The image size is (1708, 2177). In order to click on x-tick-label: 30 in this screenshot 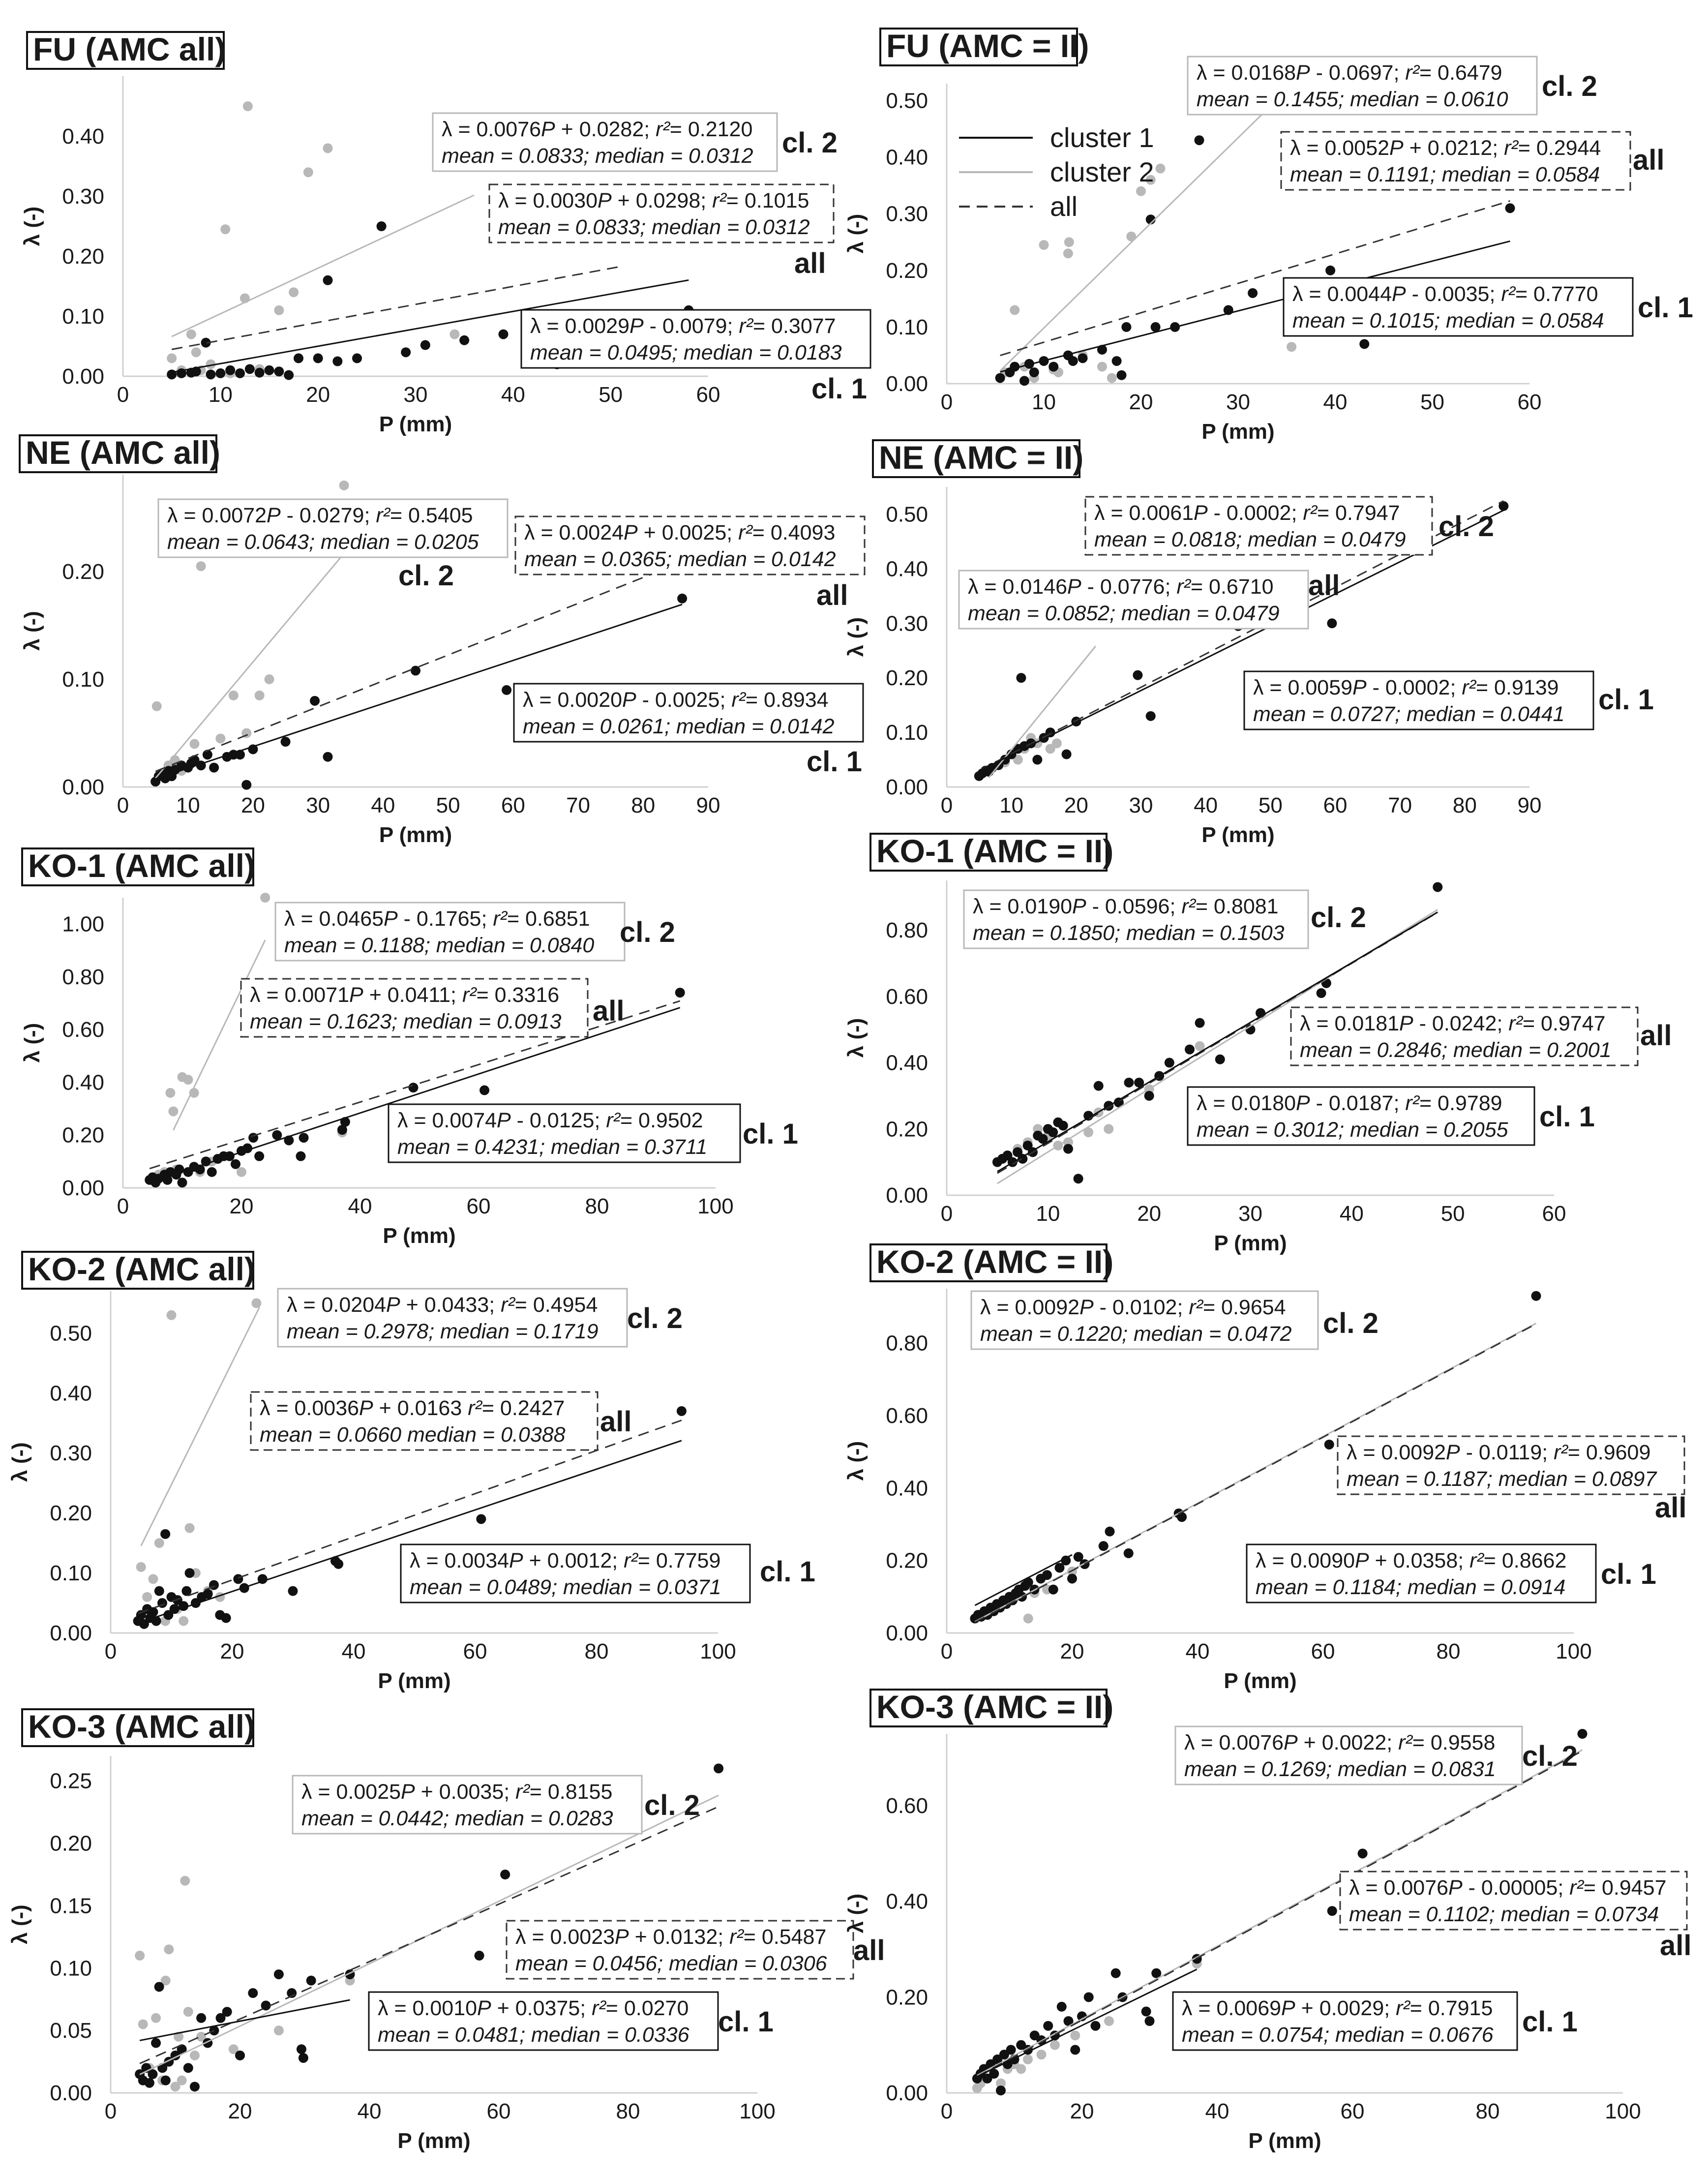, I will do `click(1250, 1214)`.